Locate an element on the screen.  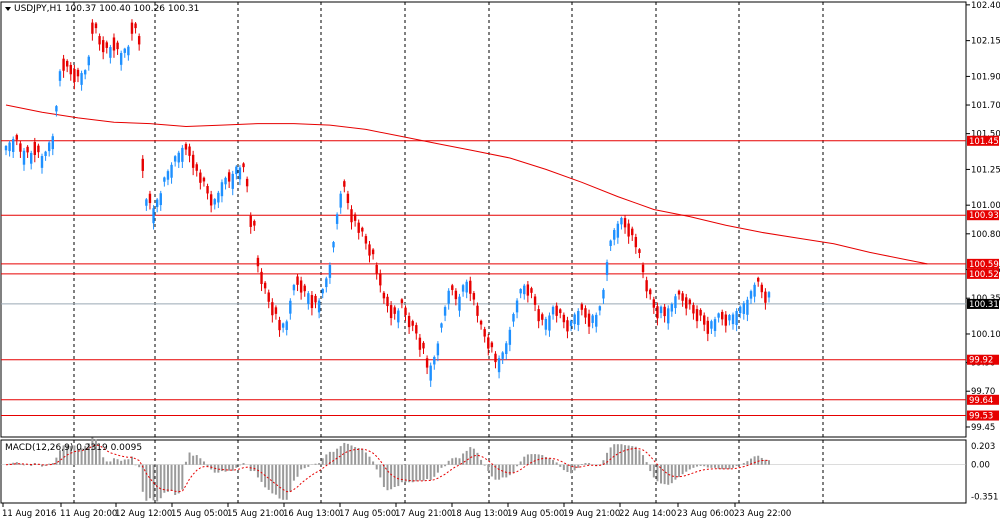
current-price-tag is located at coordinates (983, 303).